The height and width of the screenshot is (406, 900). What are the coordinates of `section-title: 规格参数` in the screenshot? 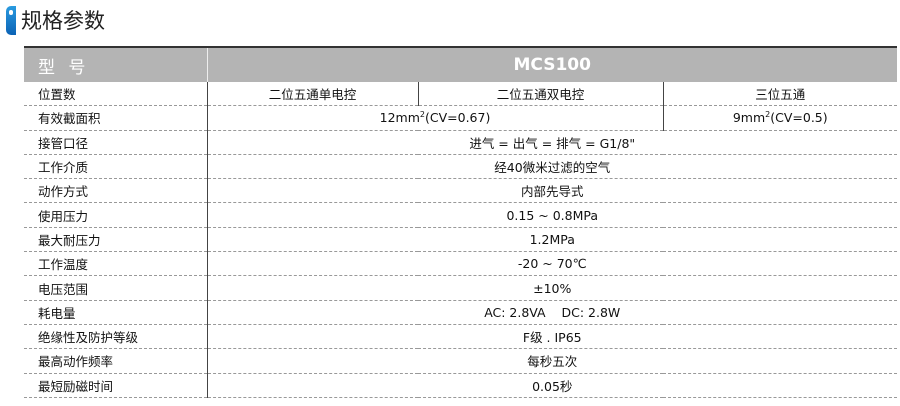 It's located at (55, 20).